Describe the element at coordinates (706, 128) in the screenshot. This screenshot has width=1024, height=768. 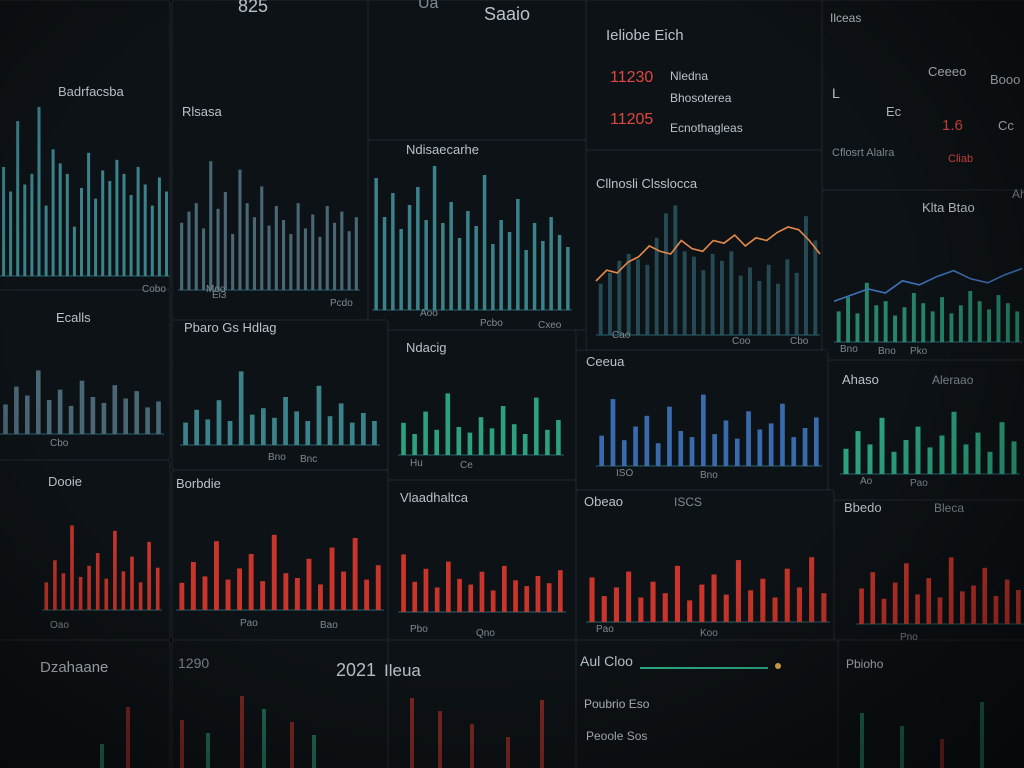
I see `stats-label-3: Ecnothagleas` at that location.